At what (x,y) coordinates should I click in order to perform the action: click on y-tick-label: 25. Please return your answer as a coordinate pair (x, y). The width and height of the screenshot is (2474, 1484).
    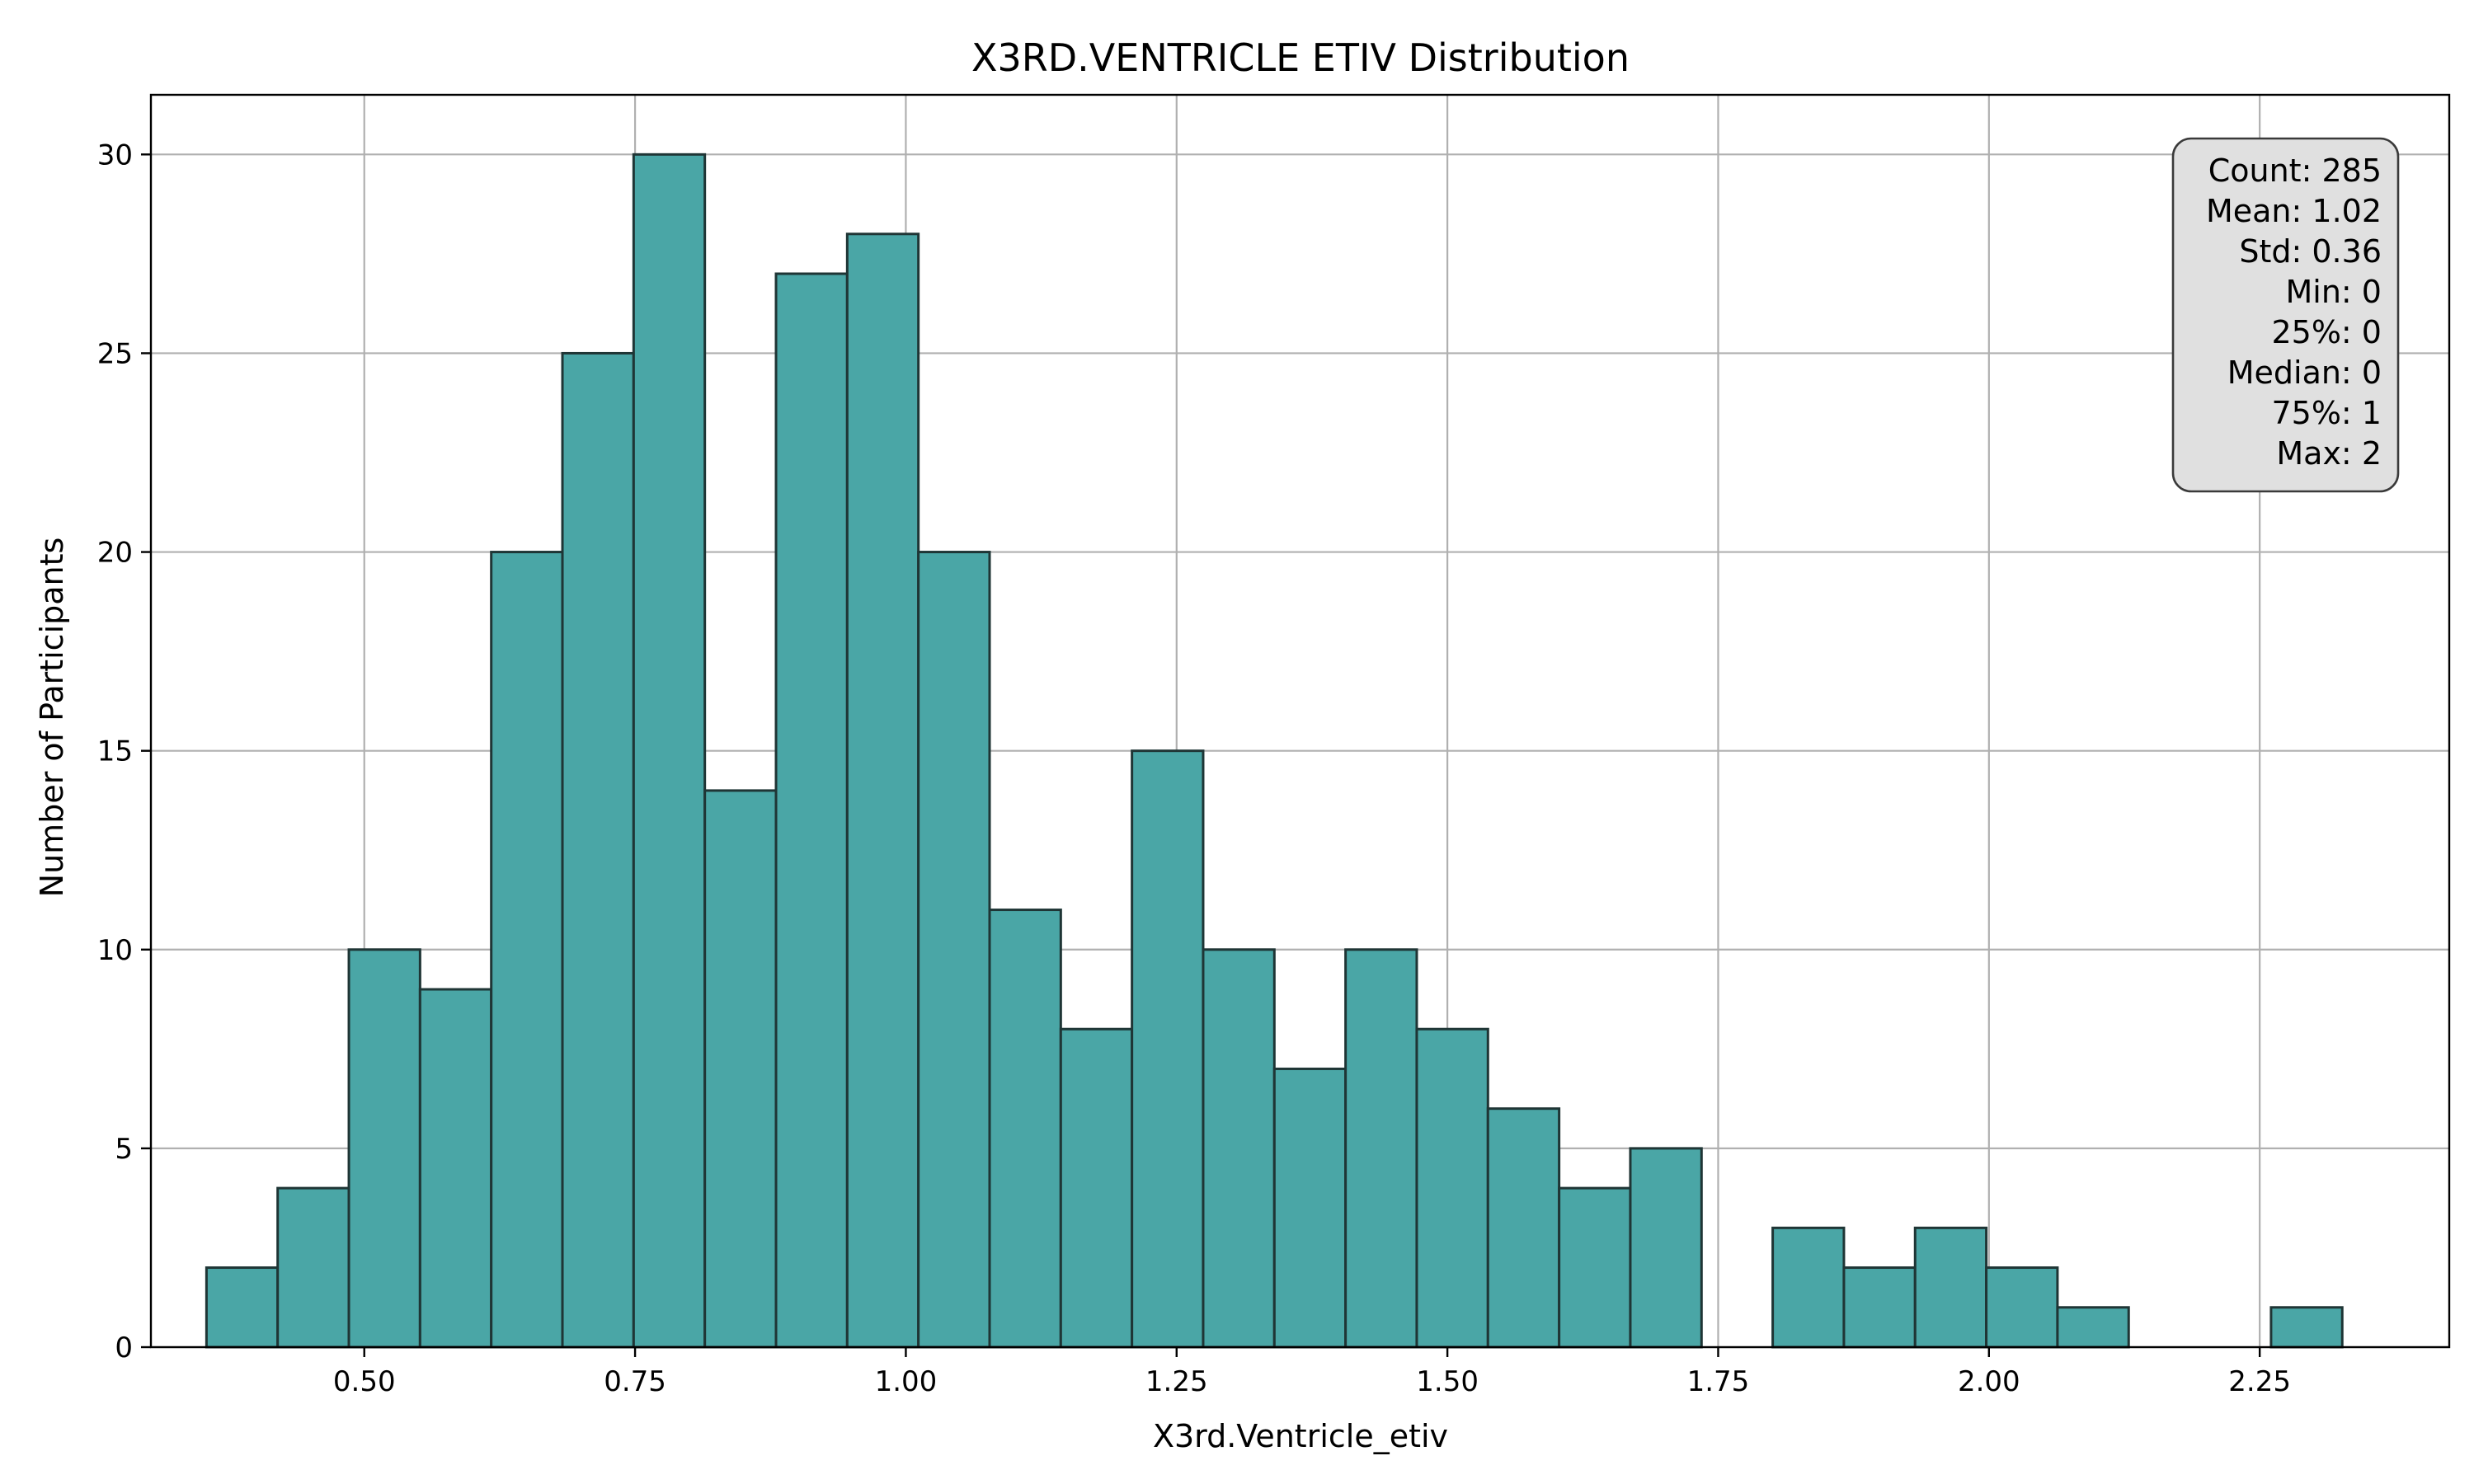
    Looking at the image, I should click on (115, 353).